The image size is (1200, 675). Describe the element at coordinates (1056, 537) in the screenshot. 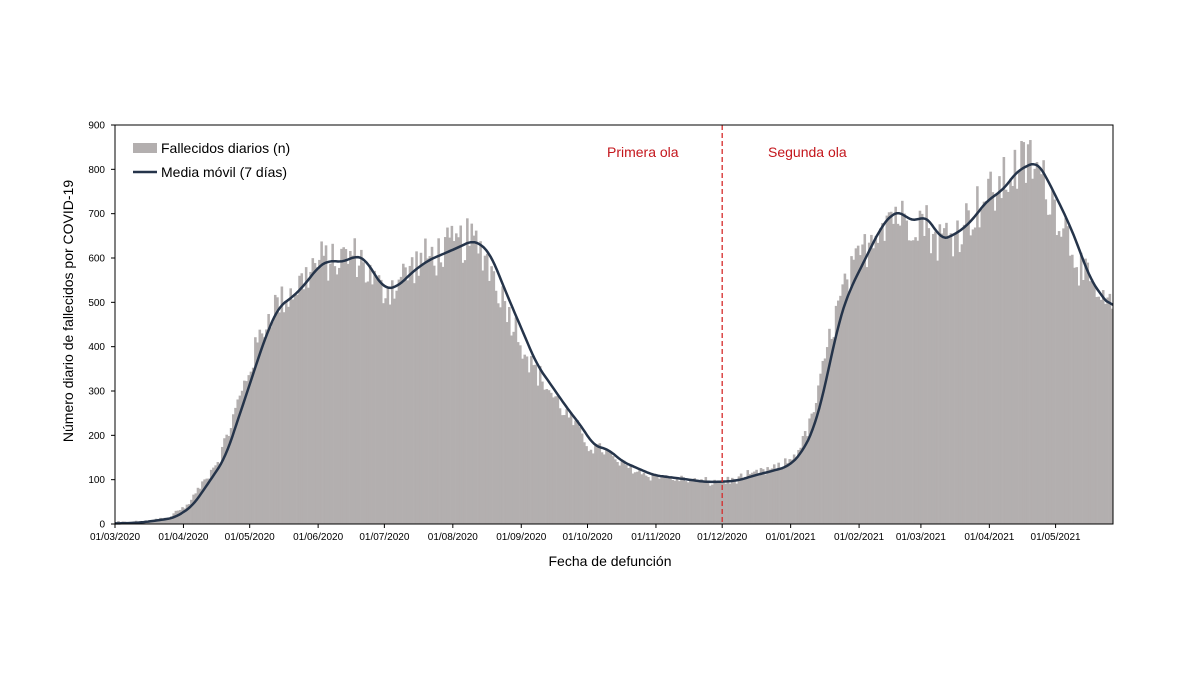

I see `x-tick-label: 01/05/2021` at that location.